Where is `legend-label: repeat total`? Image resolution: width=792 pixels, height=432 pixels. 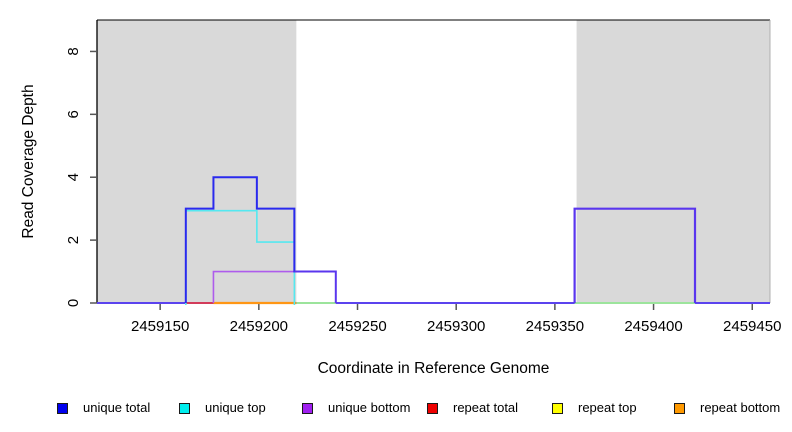
legend-label: repeat total is located at coordinates (486, 407).